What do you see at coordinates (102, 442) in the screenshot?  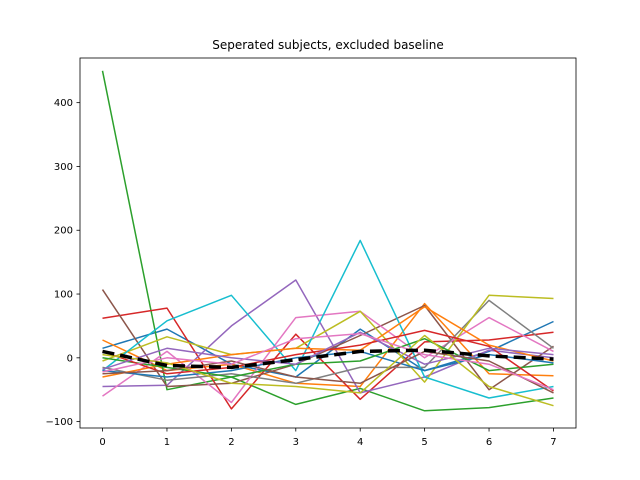 I see `x-tick-label: 0` at bounding box center [102, 442].